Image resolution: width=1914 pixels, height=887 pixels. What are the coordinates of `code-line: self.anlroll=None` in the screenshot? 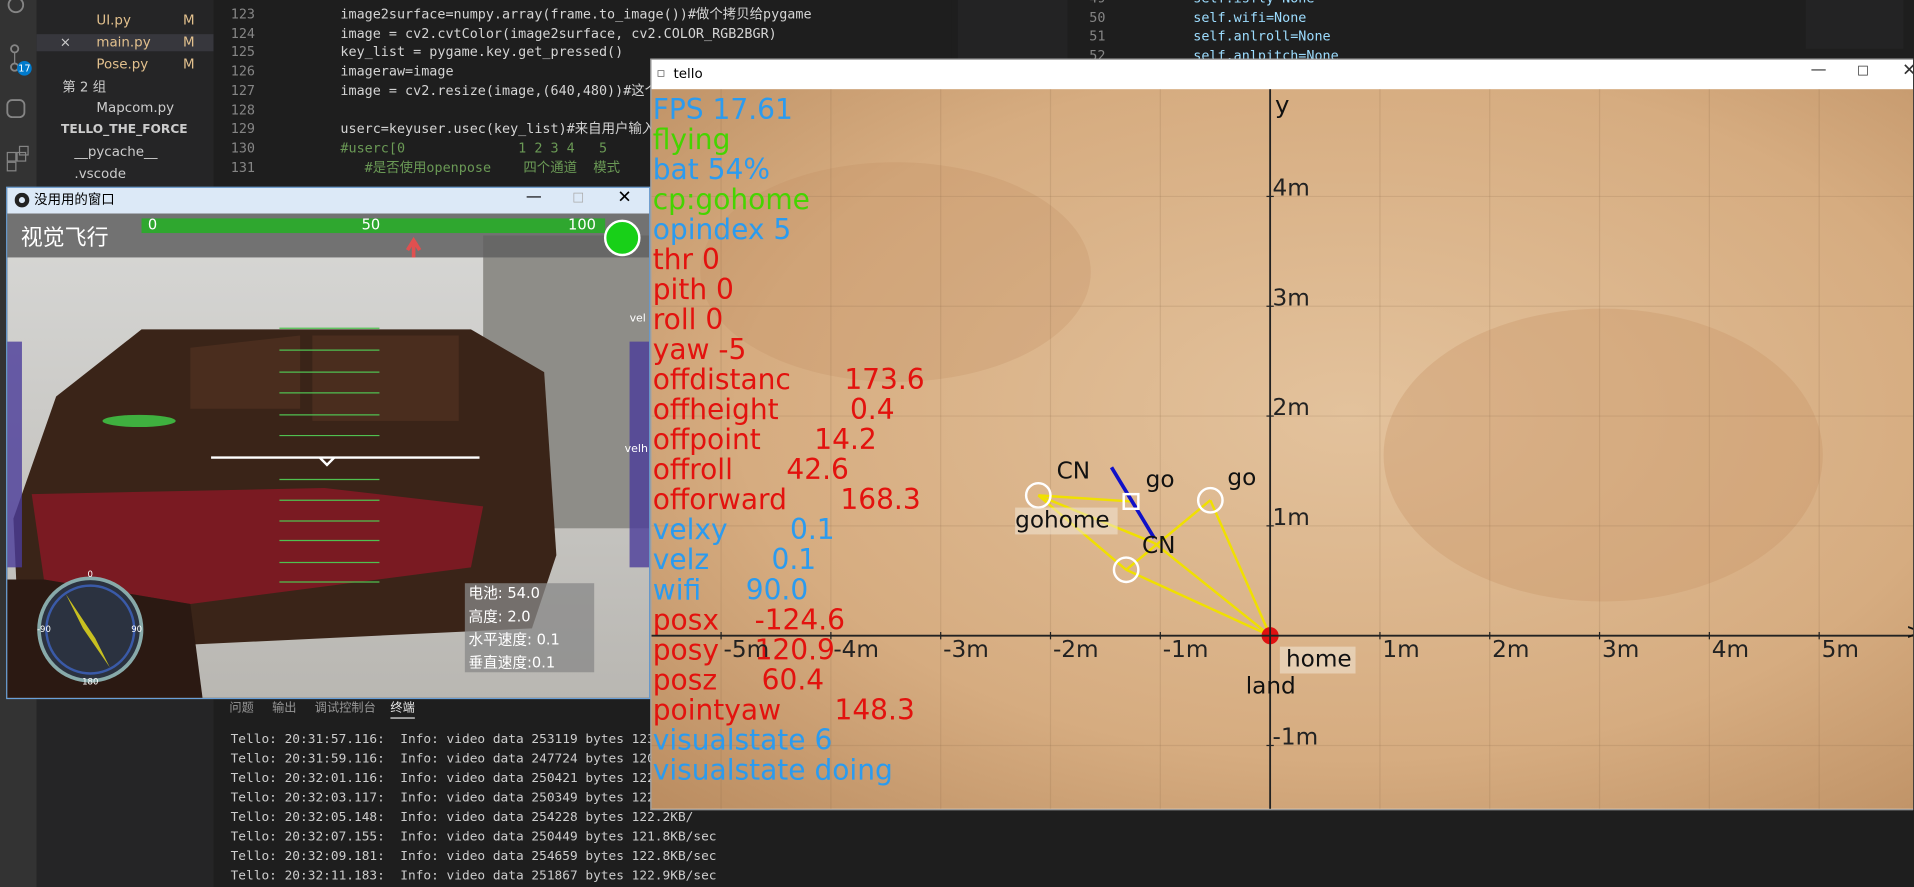 It's located at (1262, 36).